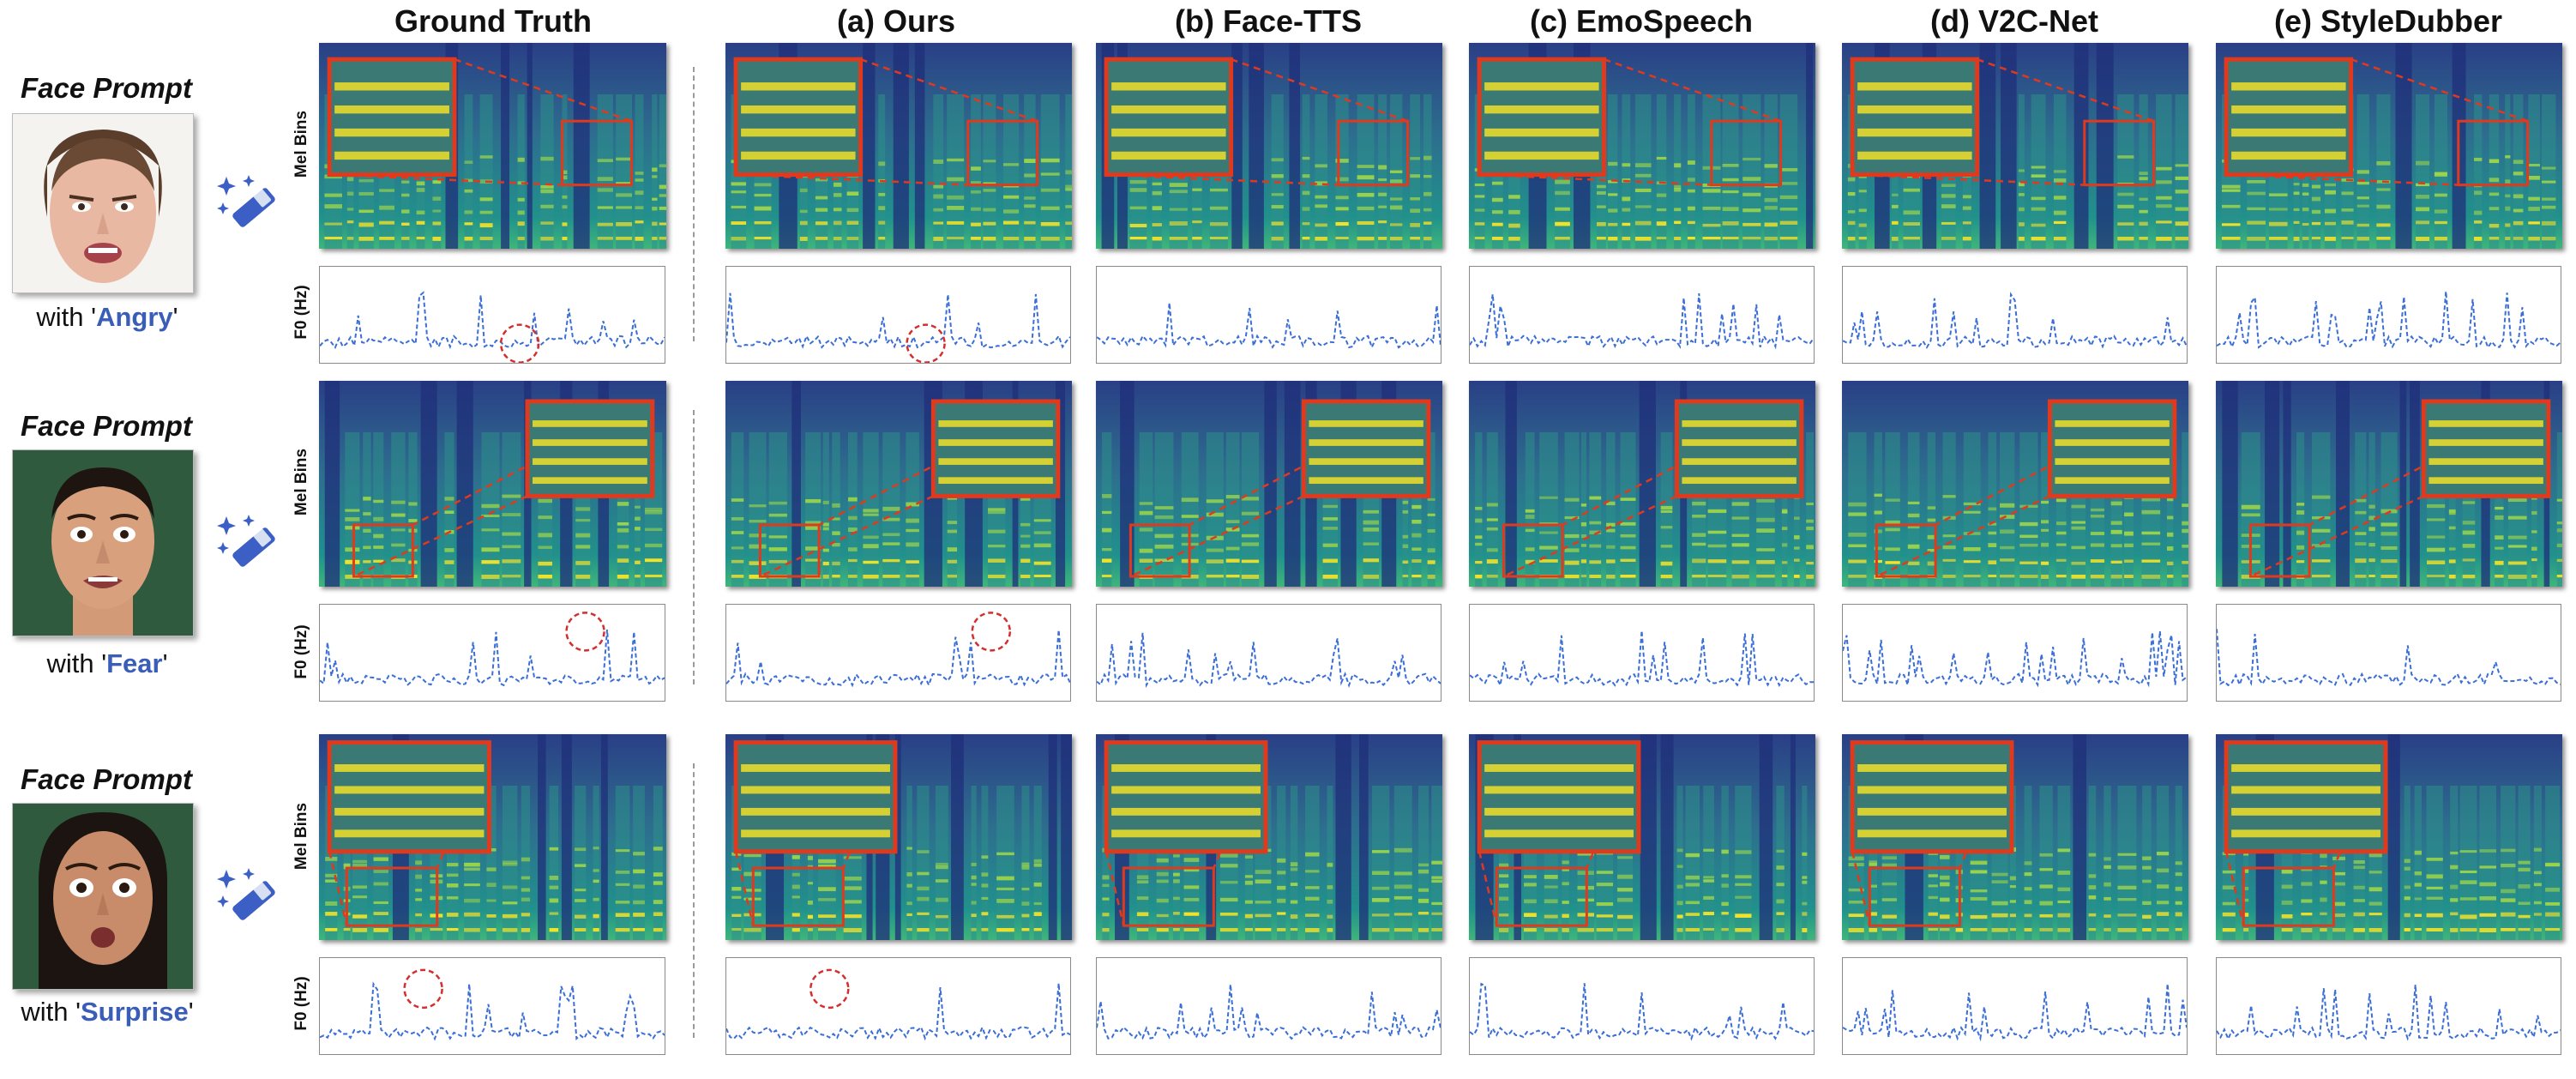 This screenshot has width=2576, height=1079. What do you see at coordinates (898, 484) in the screenshot?
I see `mel-spectrogram-fear-ours` at bounding box center [898, 484].